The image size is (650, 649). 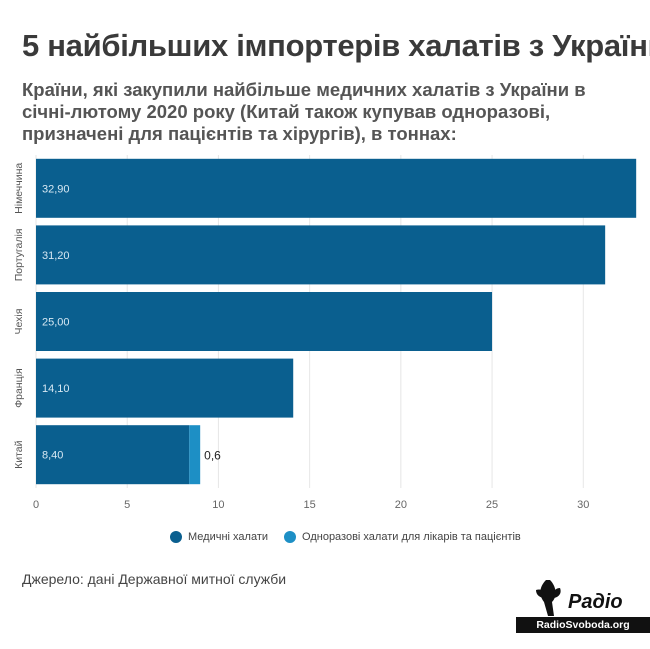 I want to click on data-label-medical: 8,40, so click(x=52, y=456).